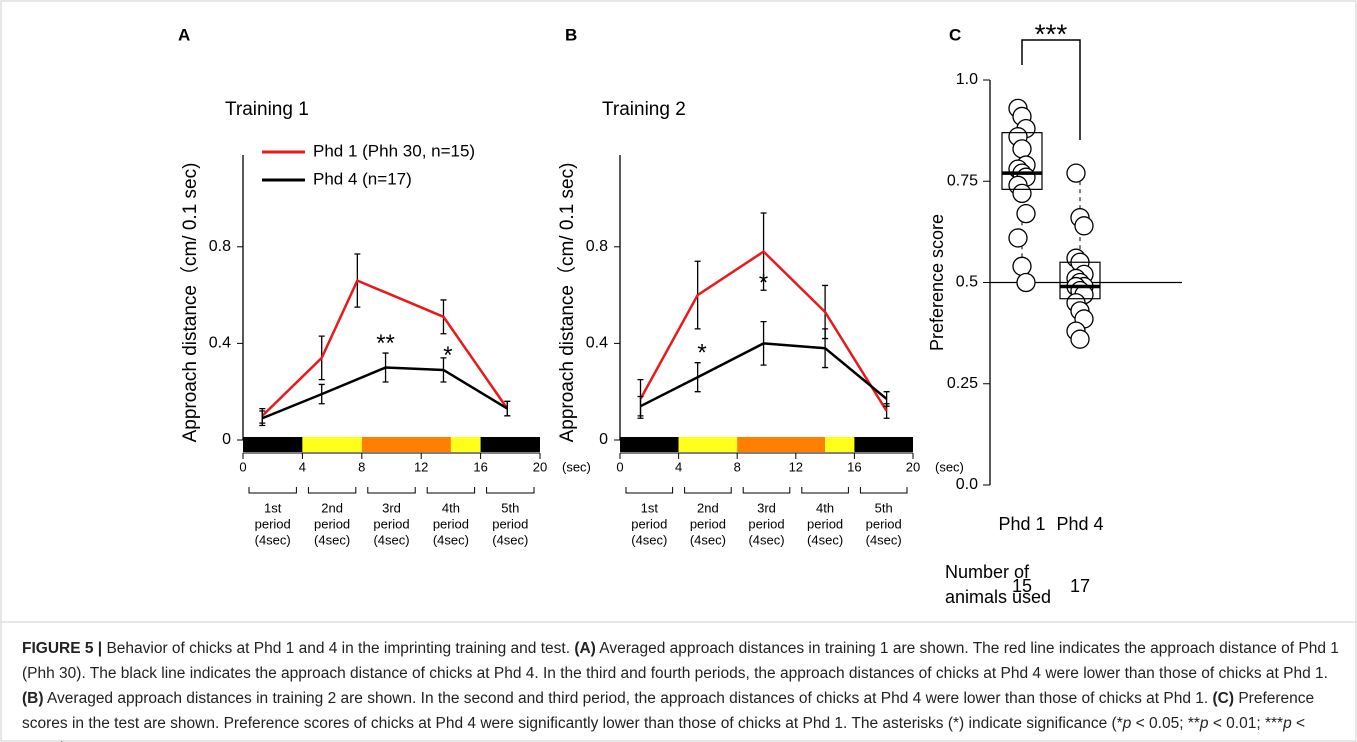 Image resolution: width=1357 pixels, height=742 pixels. Describe the element at coordinates (267, 109) in the screenshot. I see `panel-title: Training 1` at that location.